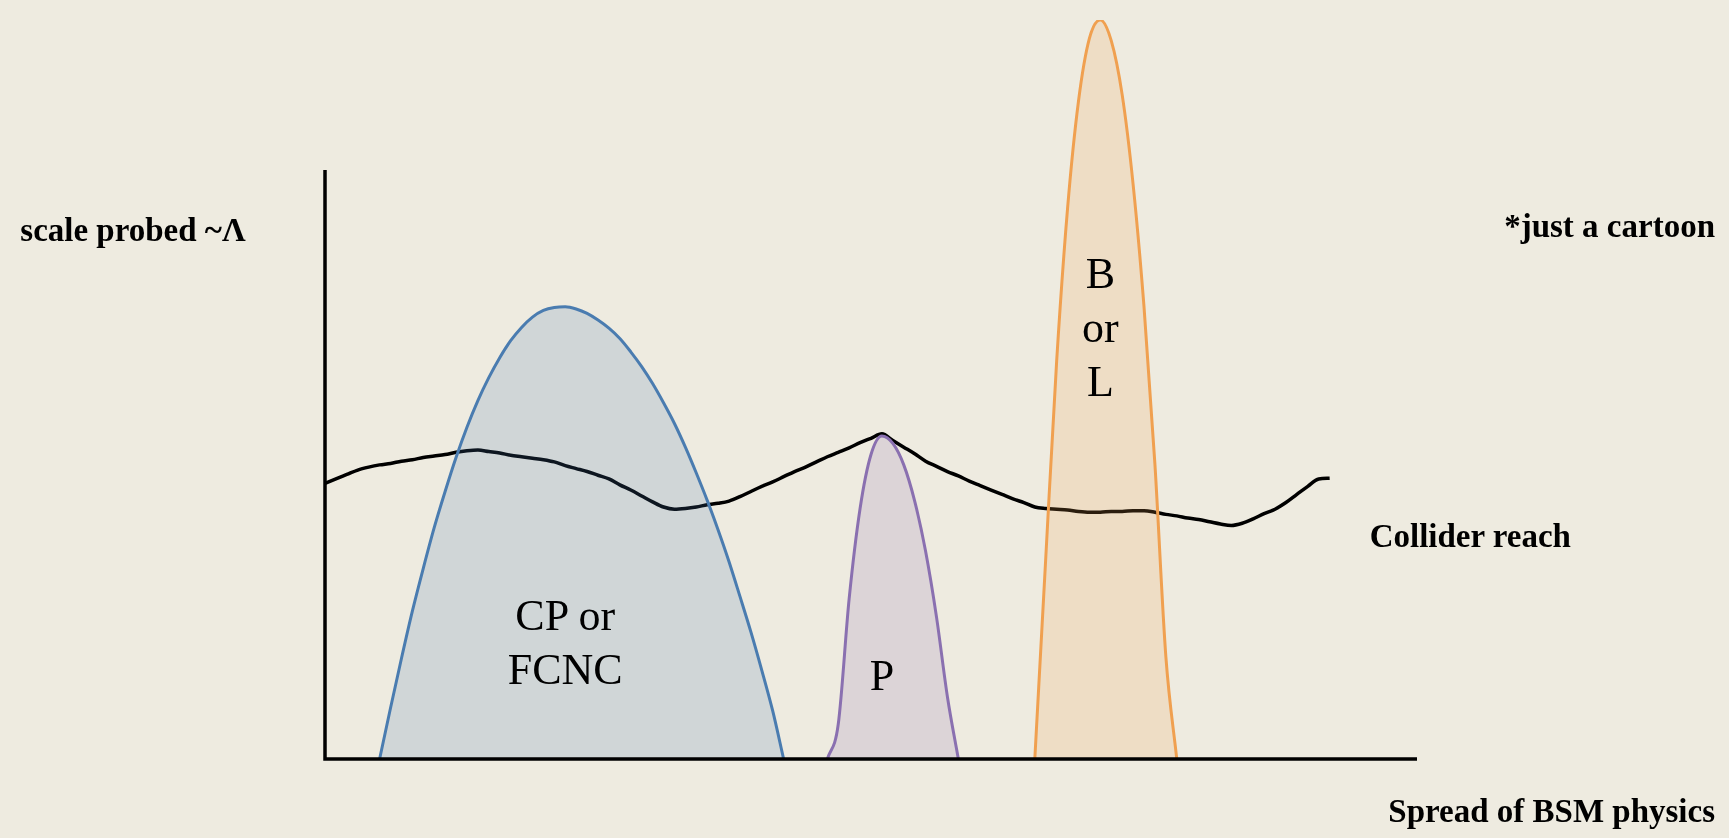  I want to click on series-label: Collider reach, so click(1470, 535).